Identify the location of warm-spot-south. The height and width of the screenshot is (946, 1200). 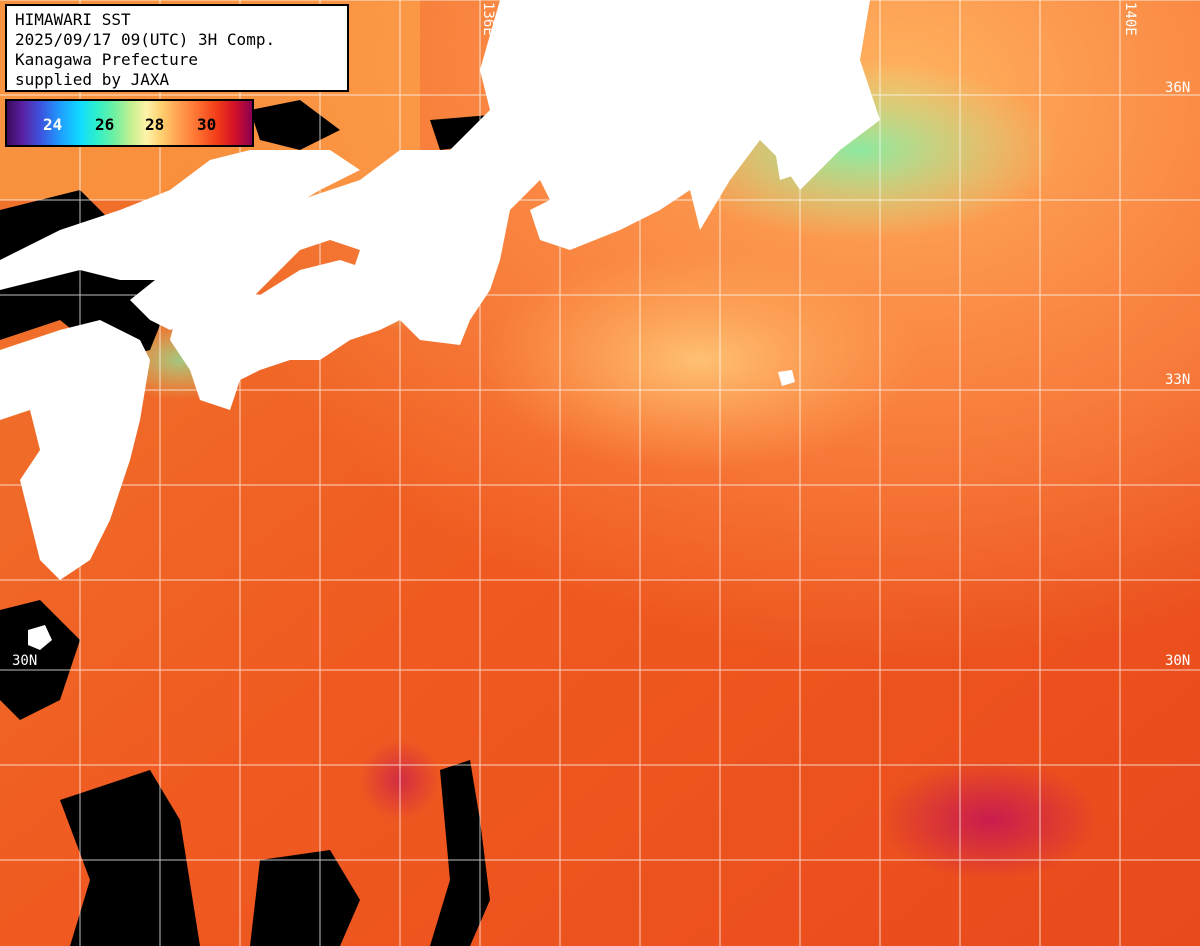
(990, 820).